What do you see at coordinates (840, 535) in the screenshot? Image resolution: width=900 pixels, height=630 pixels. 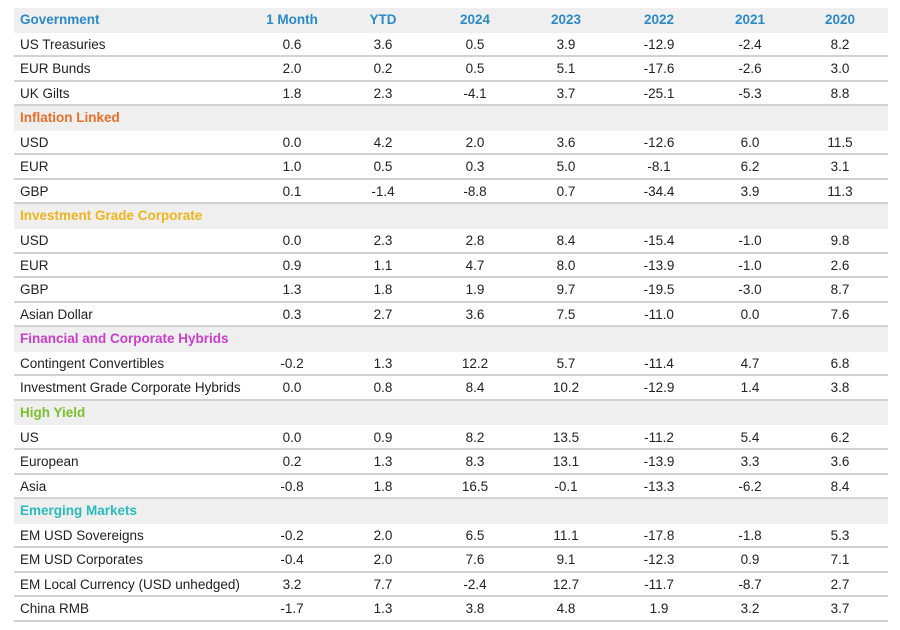 I see `value-cell: 5.3` at bounding box center [840, 535].